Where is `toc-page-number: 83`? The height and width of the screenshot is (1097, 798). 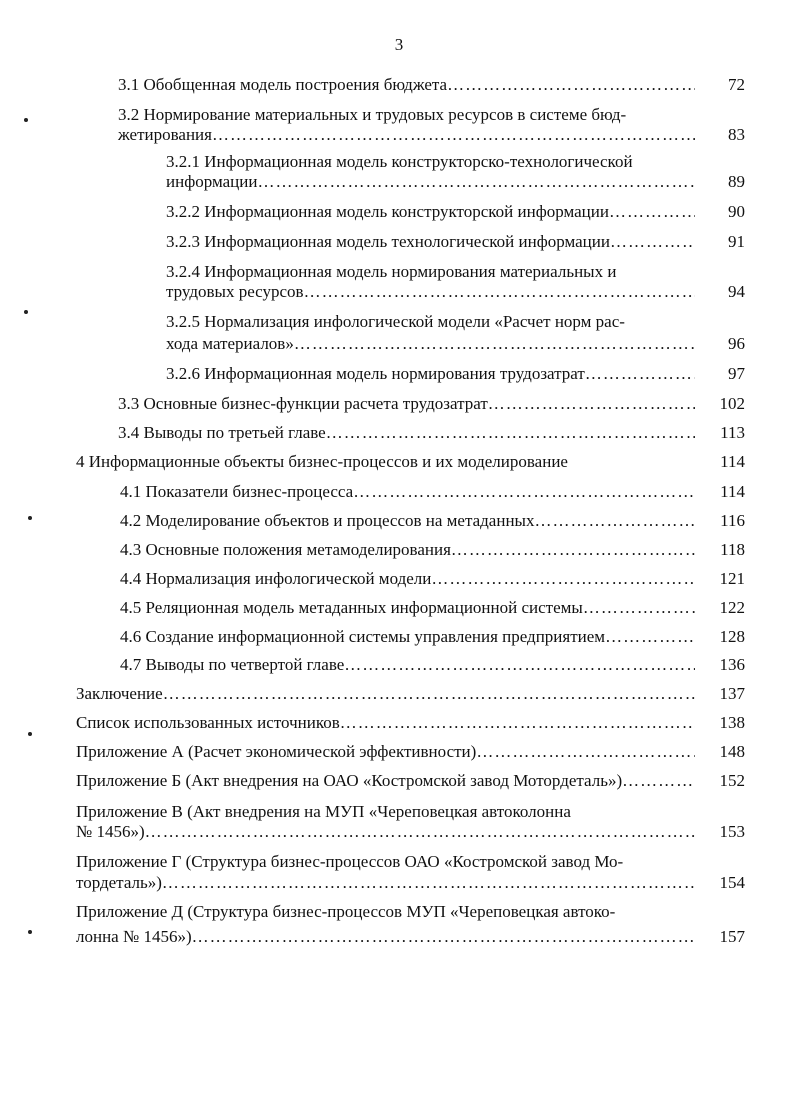
toc-page-number: 83 is located at coordinates (736, 134).